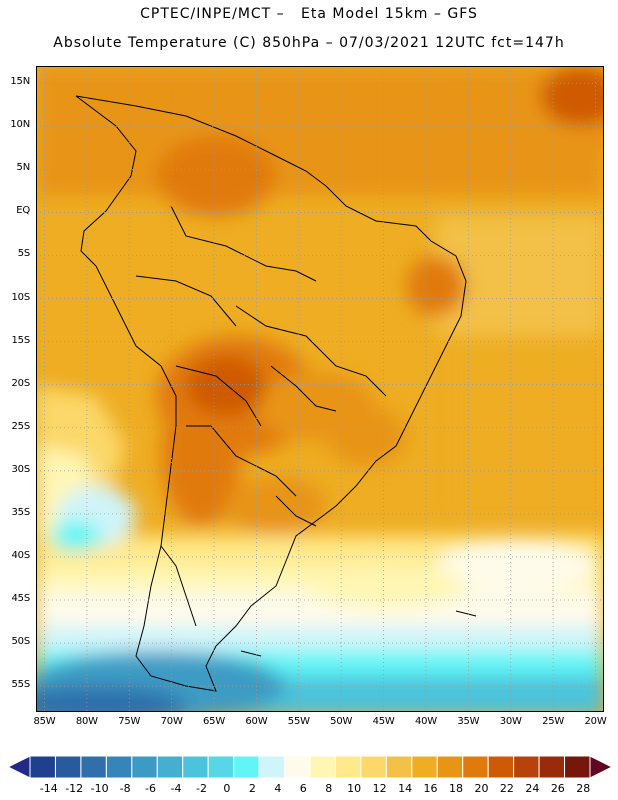 Image resolution: width=618 pixels, height=800 pixels. Describe the element at coordinates (510, 721) in the screenshot. I see `longitude-tick-label: 30W` at that location.